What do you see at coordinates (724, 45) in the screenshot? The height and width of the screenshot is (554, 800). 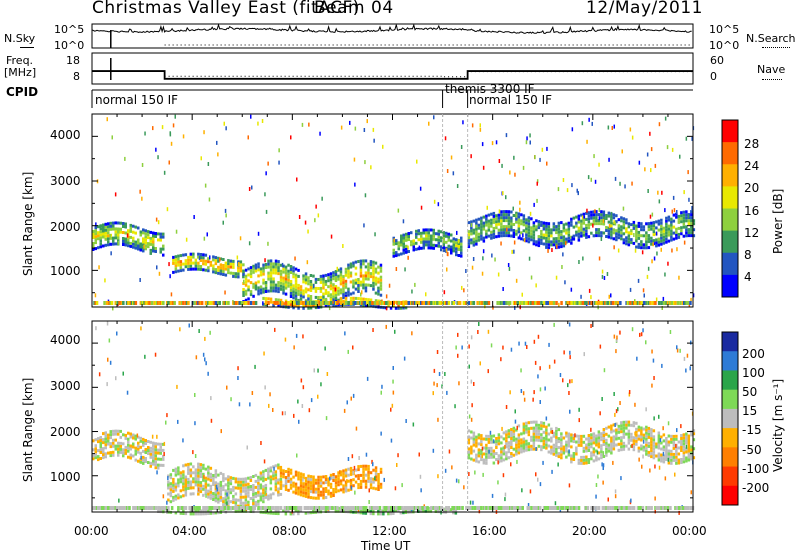 I see `nsky-right-tick-bottom: 10^0` at bounding box center [724, 45].